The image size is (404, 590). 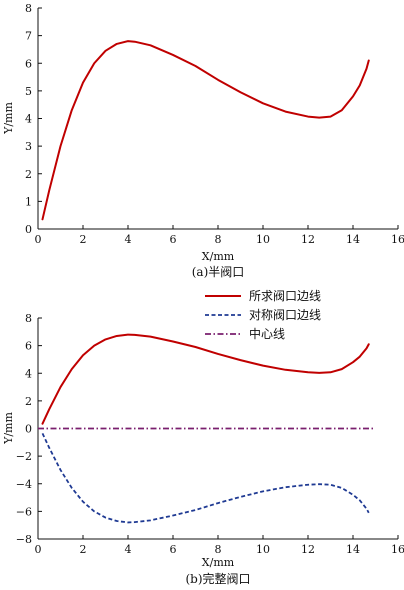 I want to click on y-tick-label: 1, so click(x=28, y=201).